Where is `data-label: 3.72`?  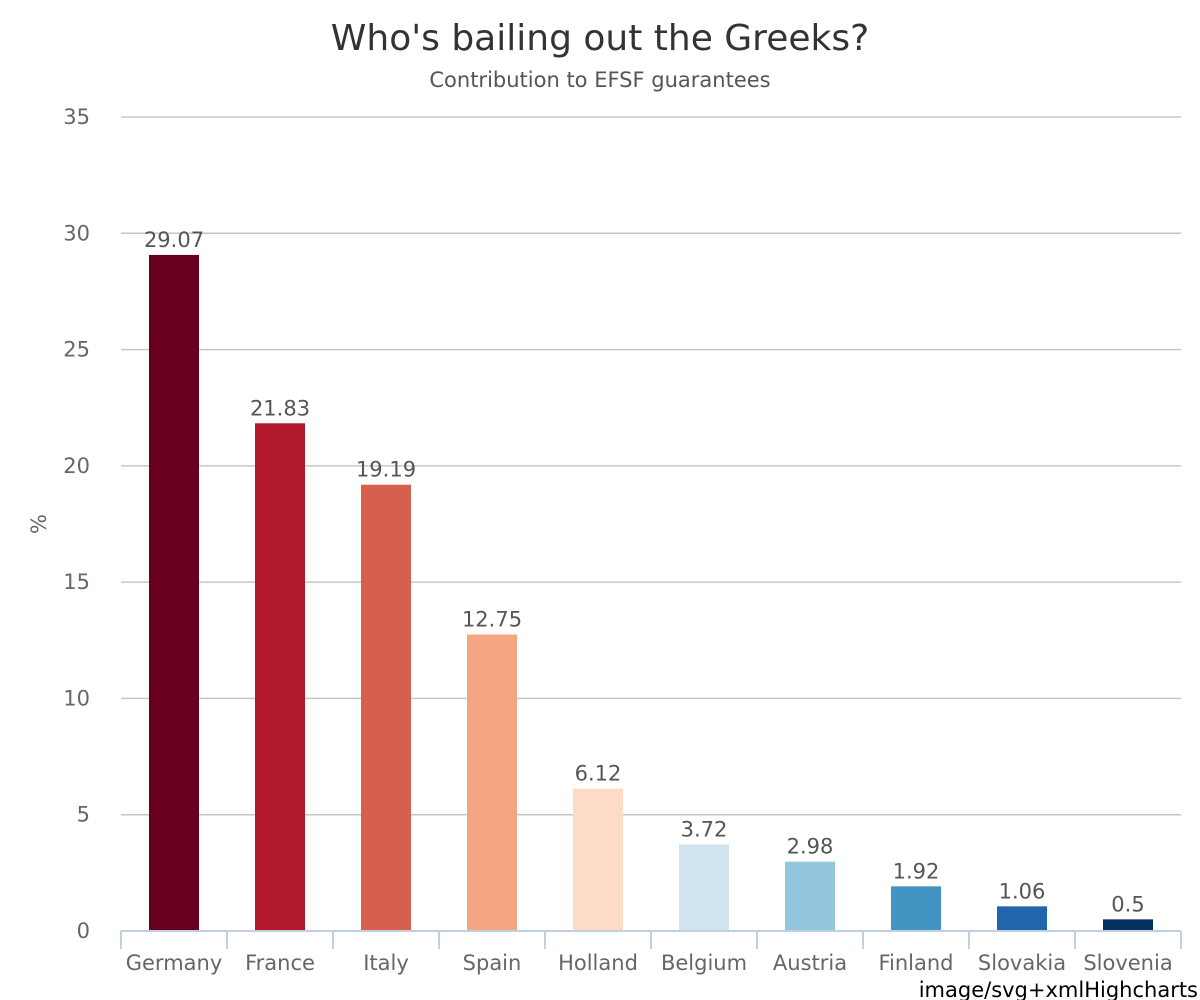 data-label: 3.72 is located at coordinates (704, 829).